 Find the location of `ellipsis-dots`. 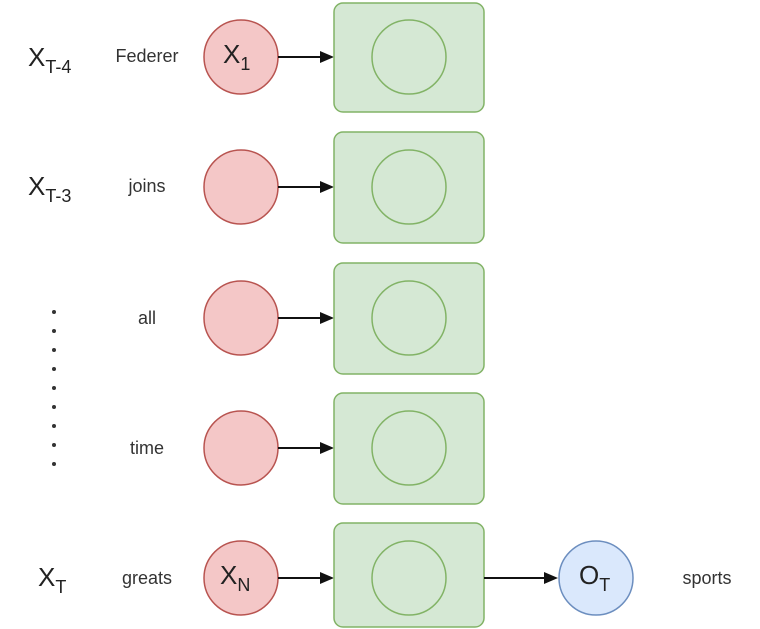

ellipsis-dots is located at coordinates (54, 388).